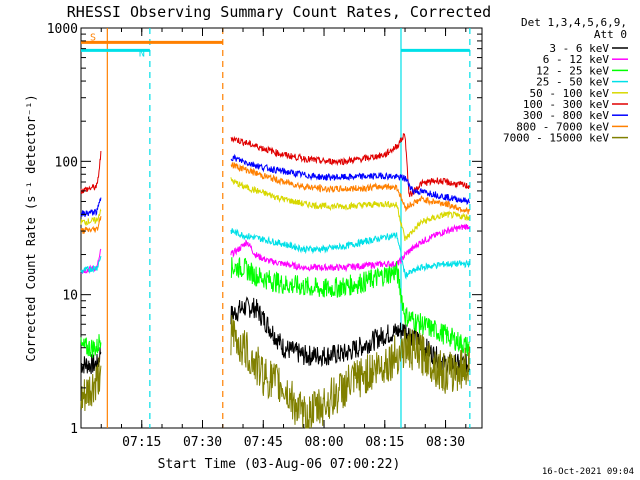  What do you see at coordinates (93, 37) in the screenshot?
I see `flag-label: S` at bounding box center [93, 37].